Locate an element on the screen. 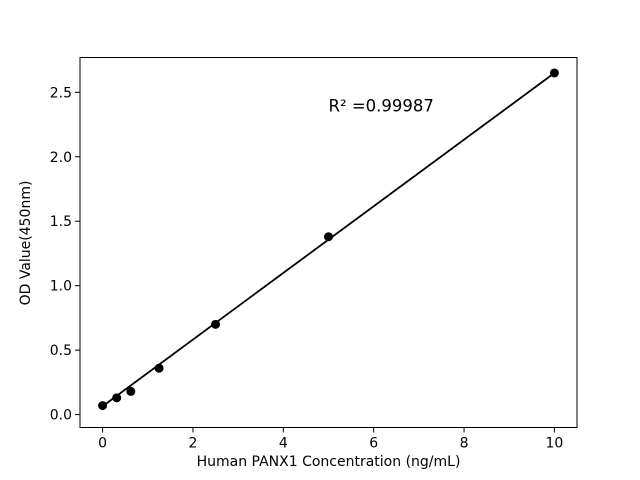  y-tick-label: 2.5 is located at coordinates (61, 93).